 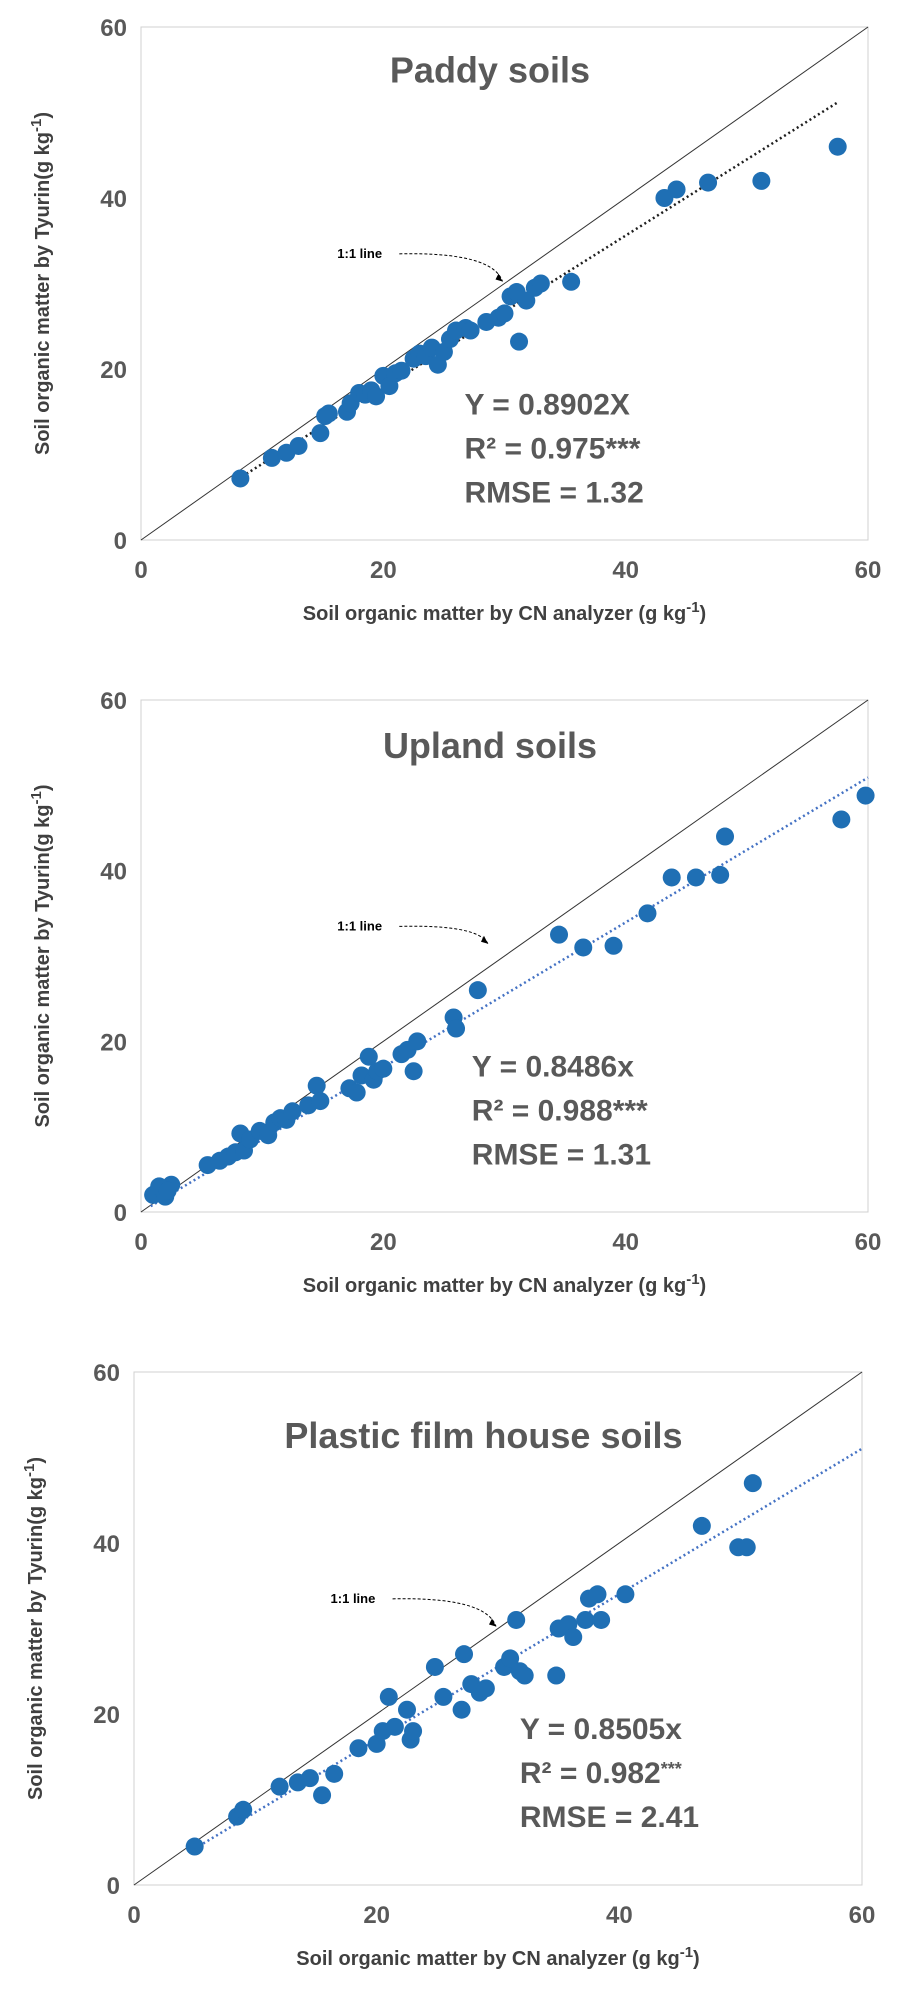 What do you see at coordinates (538, 291) in the screenshot?
I see `regression-trend-line` at bounding box center [538, 291].